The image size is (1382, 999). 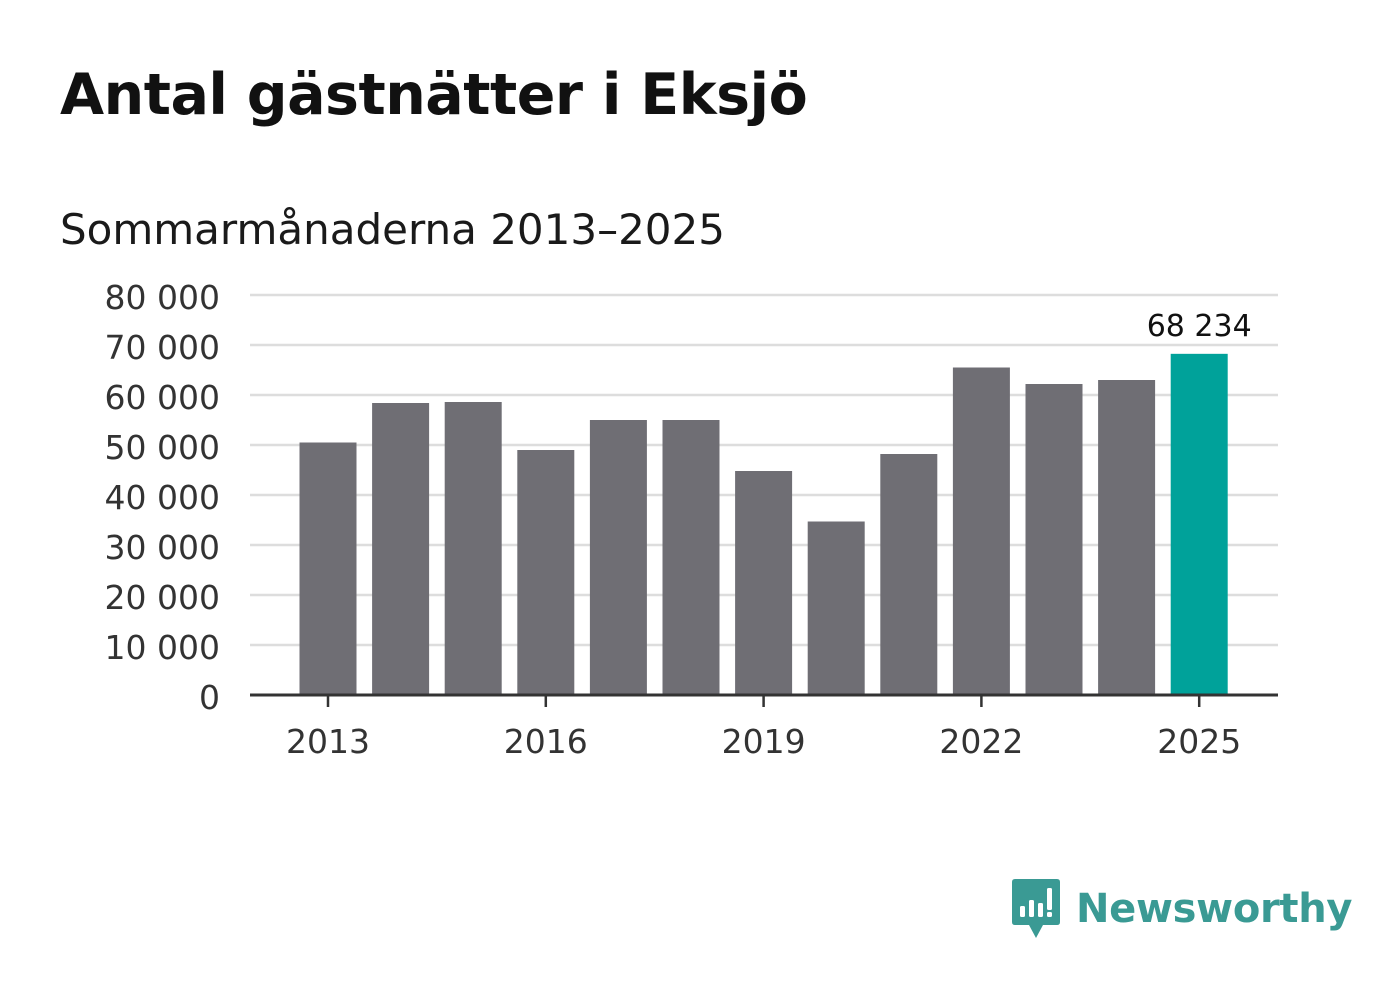 I want to click on bar-2024, so click(x=1127, y=537).